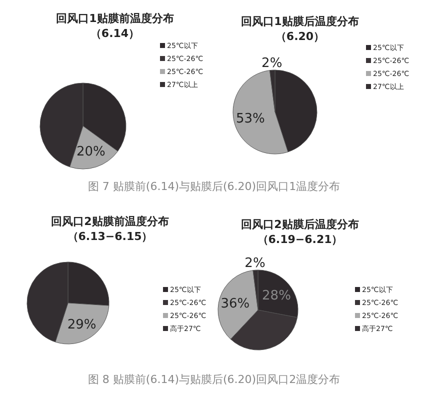 This screenshot has width=429, height=402. What do you see at coordinates (235, 304) in the screenshot?
I see `data-label: 36%` at bounding box center [235, 304].